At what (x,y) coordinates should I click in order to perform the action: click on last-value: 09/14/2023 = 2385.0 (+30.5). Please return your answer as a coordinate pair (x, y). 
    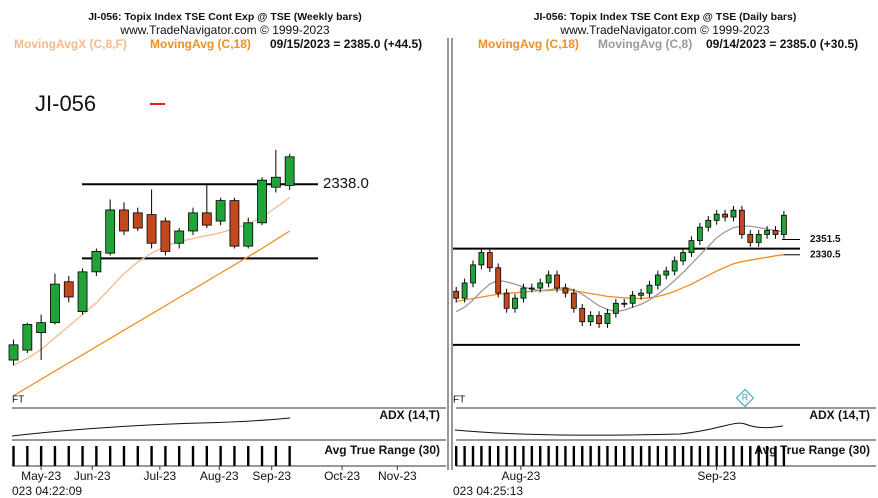
    Looking at the image, I should click on (782, 44).